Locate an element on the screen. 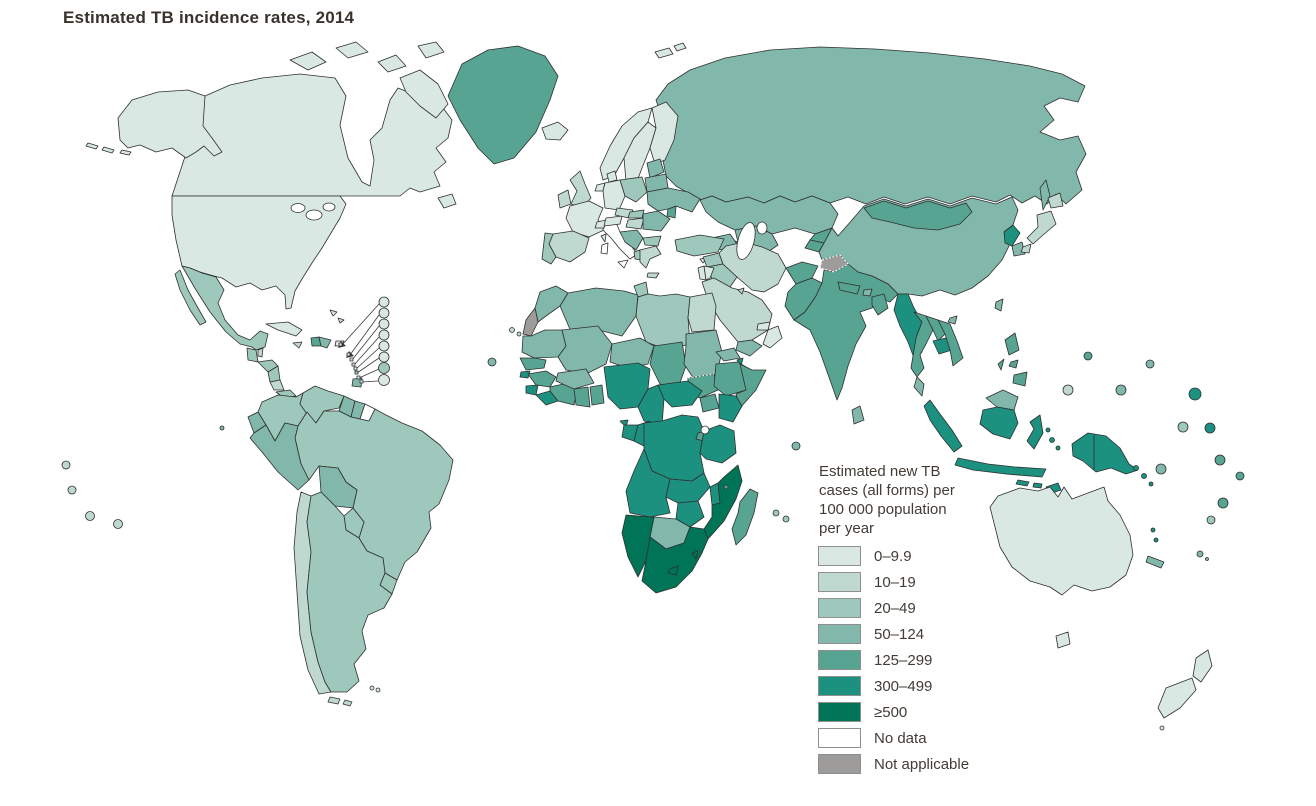 The image size is (1316, 806). region-tuvalu is located at coordinates (1220, 460).